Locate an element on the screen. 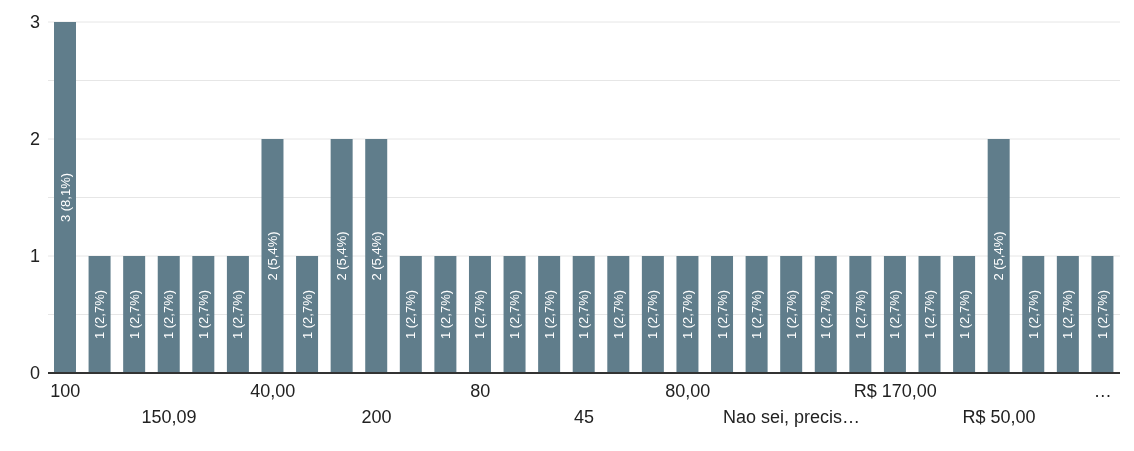 The height and width of the screenshot is (451, 1134). x-tick-label: R$ 170,00 is located at coordinates (895, 391).